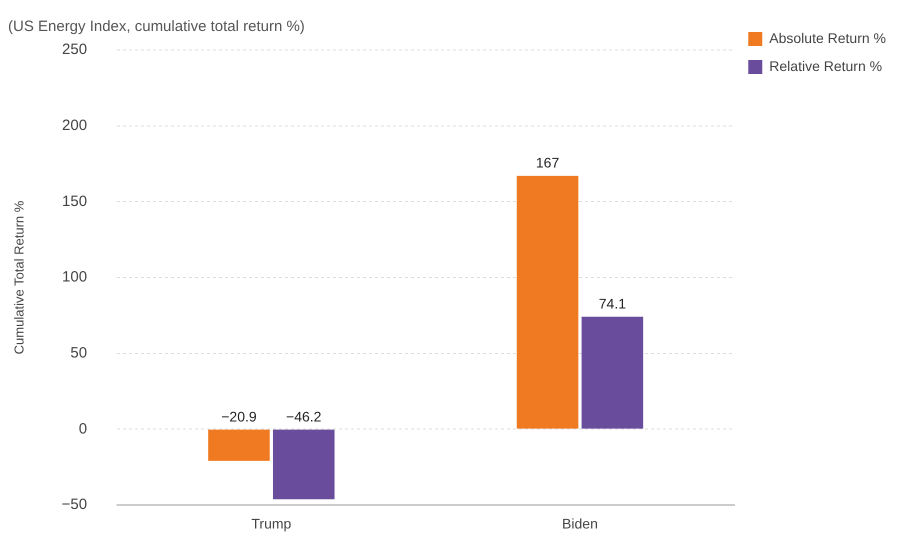 The height and width of the screenshot is (552, 909). Describe the element at coordinates (75, 125) in the screenshot. I see `y-tick-label: 200` at that location.